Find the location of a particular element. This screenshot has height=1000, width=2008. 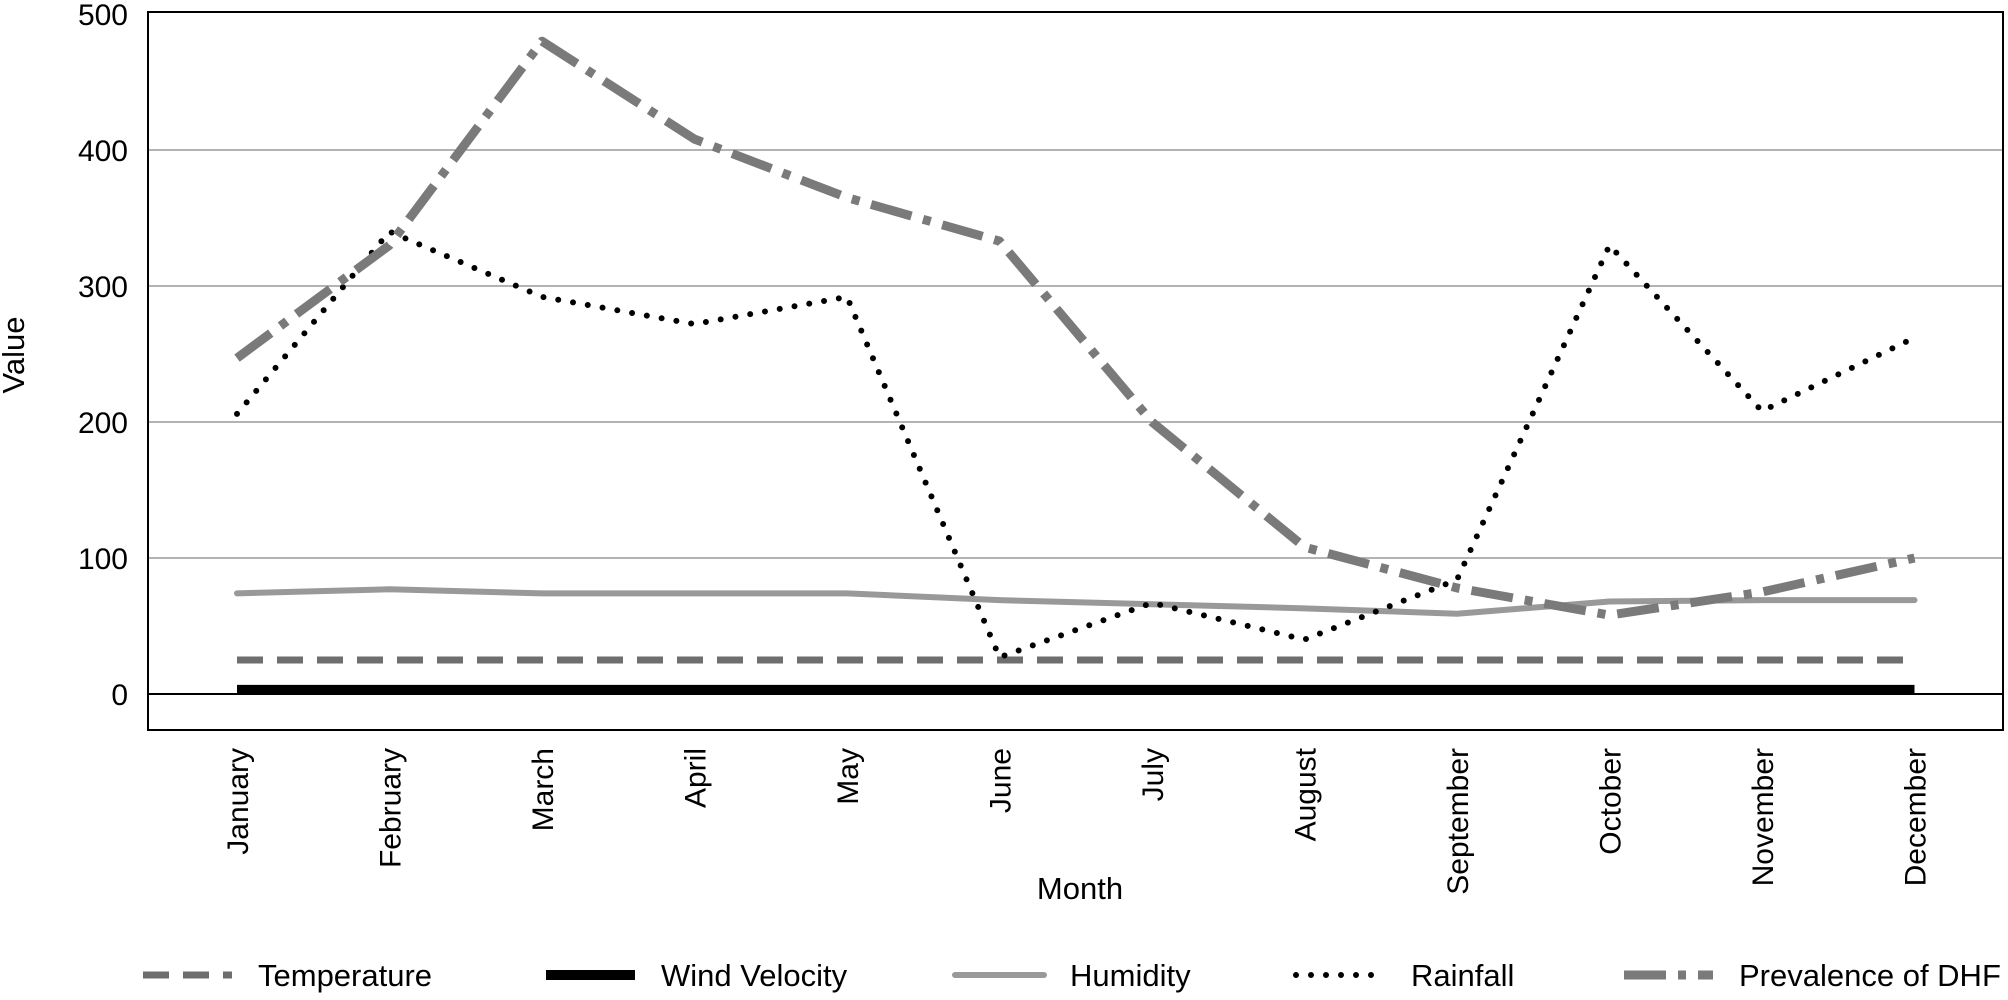

x-tick-label: August is located at coordinates (1306, 794).